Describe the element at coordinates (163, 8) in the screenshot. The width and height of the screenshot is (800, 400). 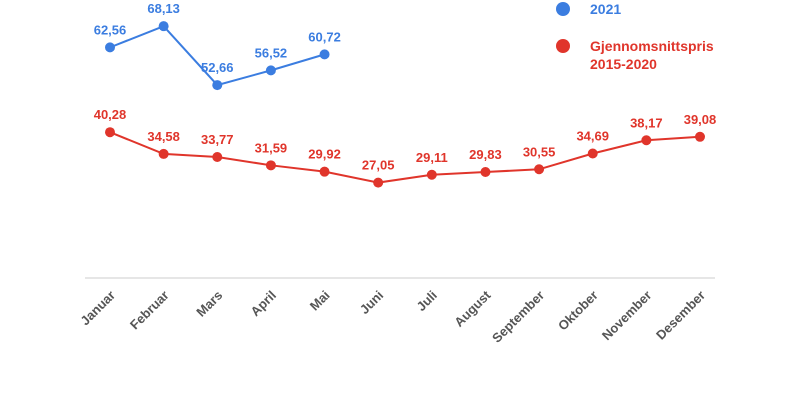
I see `data-label: 68,13` at that location.